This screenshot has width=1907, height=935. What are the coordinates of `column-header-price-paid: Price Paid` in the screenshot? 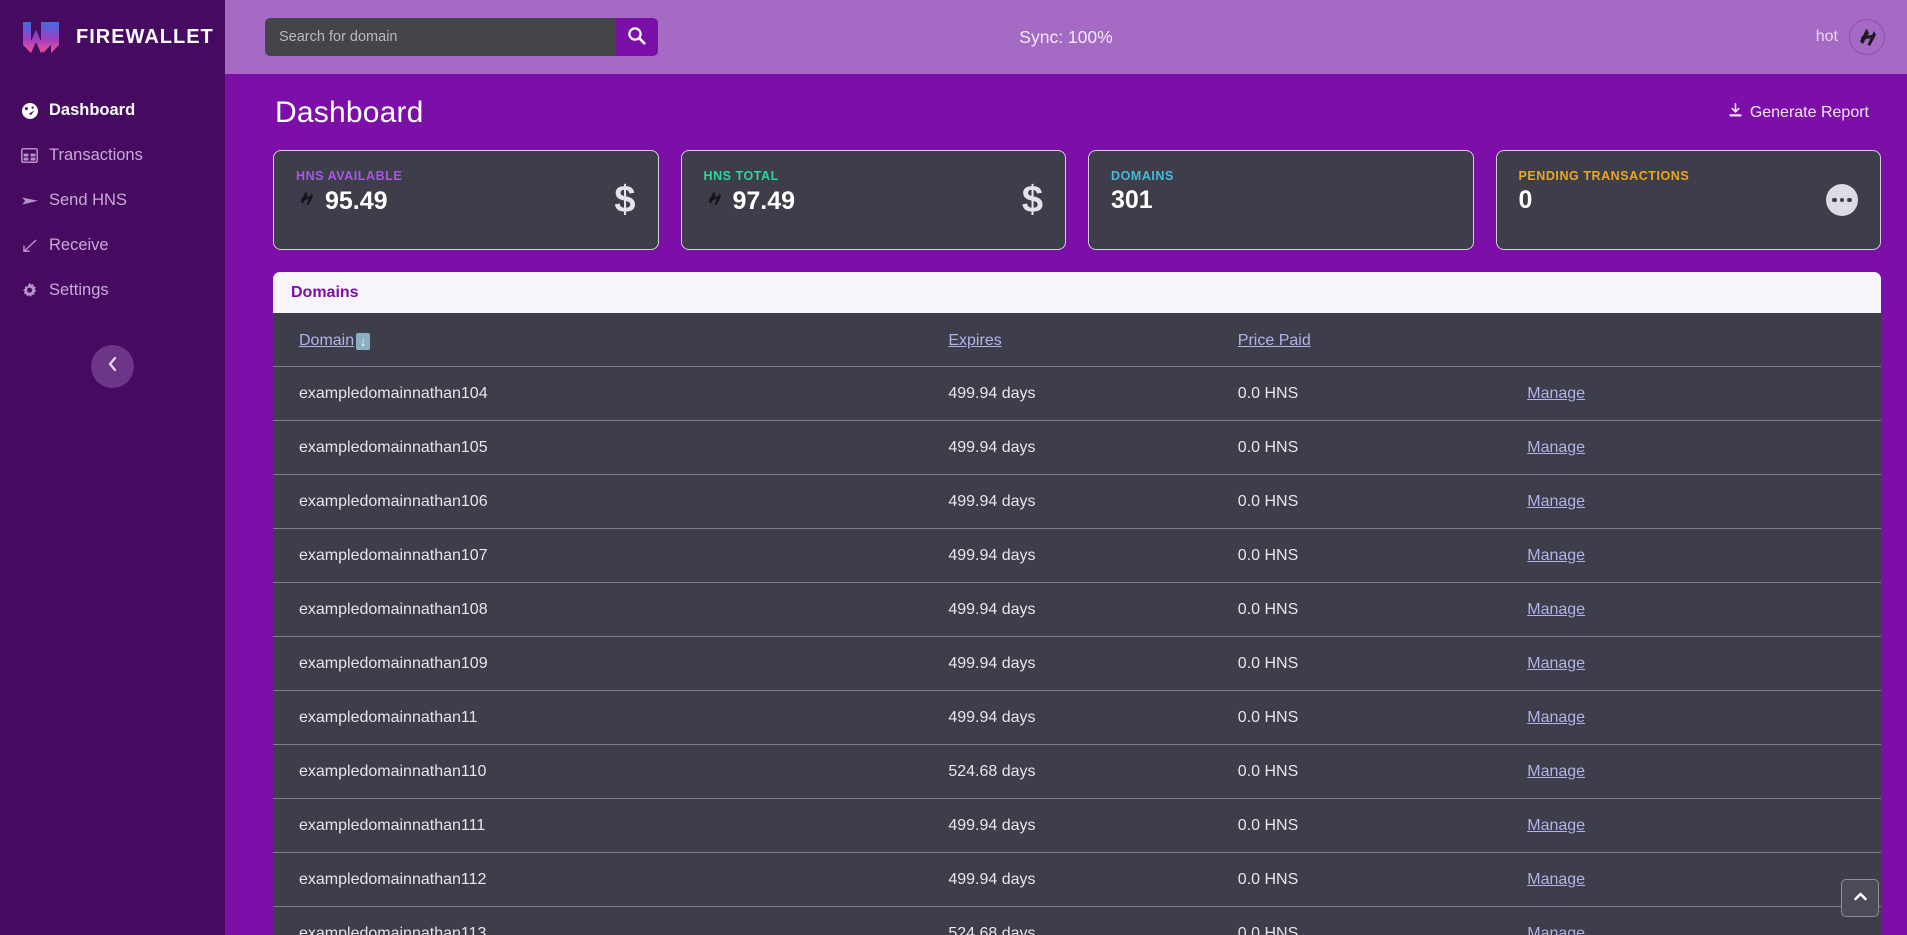 It's located at (1382, 340).